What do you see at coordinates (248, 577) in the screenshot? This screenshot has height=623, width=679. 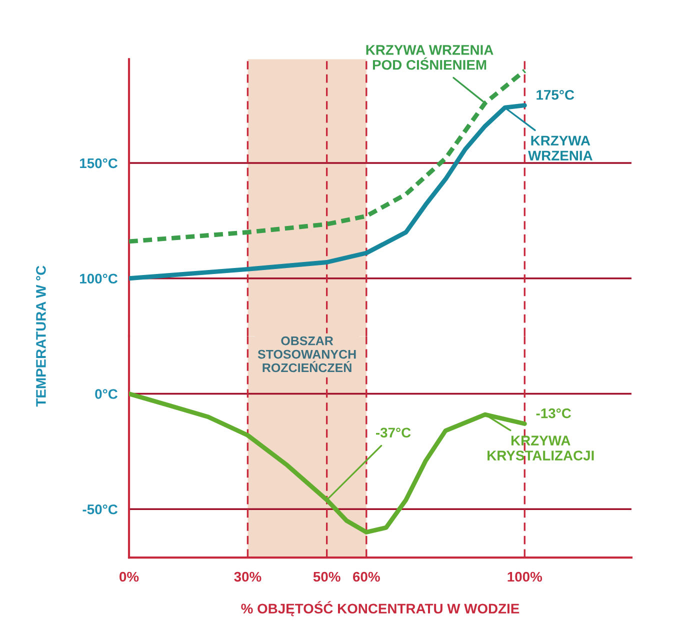 I see `x-tick-label: 30%` at bounding box center [248, 577].